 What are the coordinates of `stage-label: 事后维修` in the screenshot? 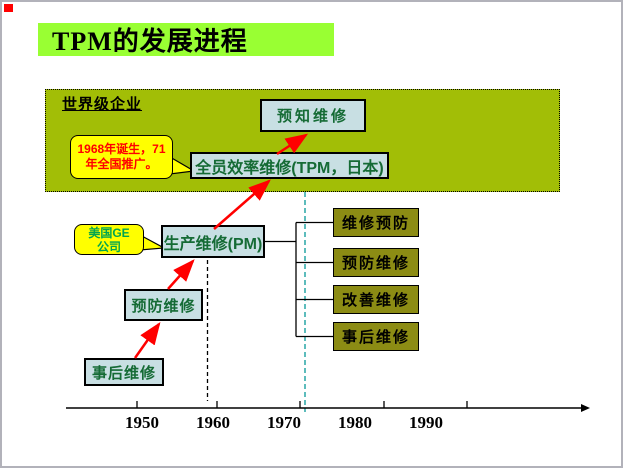 It's located at (123, 373).